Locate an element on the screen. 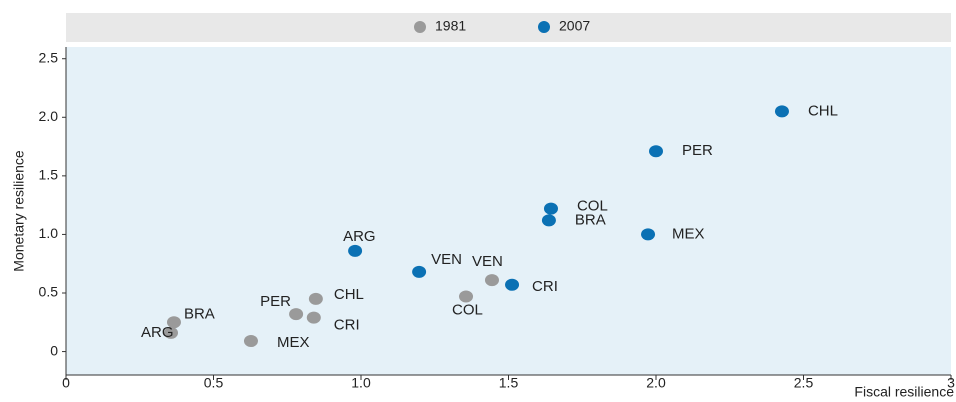 The image size is (956, 402). y-tick-label: 0 is located at coordinates (54, 350).